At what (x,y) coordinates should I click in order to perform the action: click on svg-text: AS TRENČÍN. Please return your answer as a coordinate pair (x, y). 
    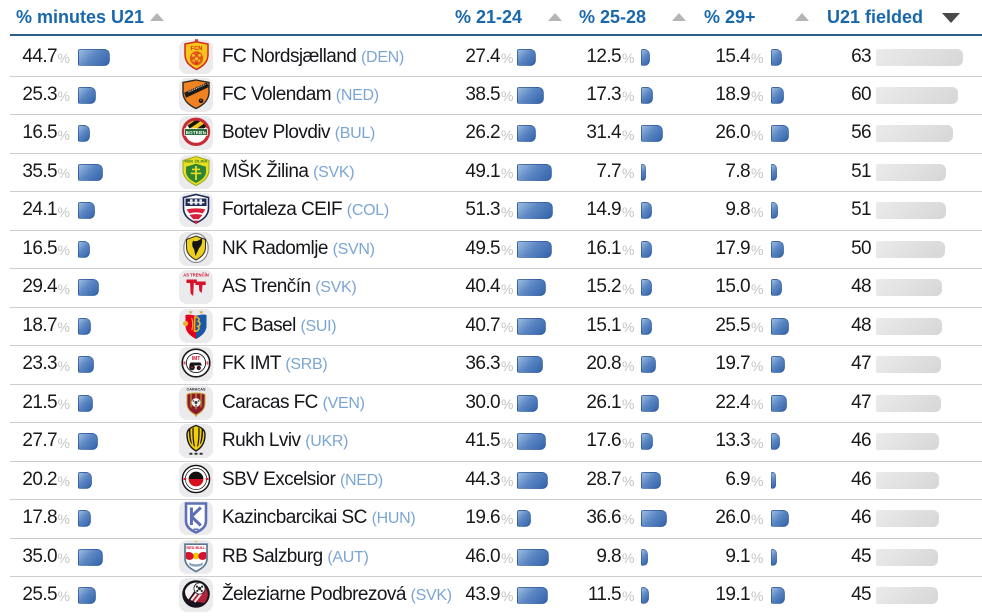
    Looking at the image, I should click on (196, 275).